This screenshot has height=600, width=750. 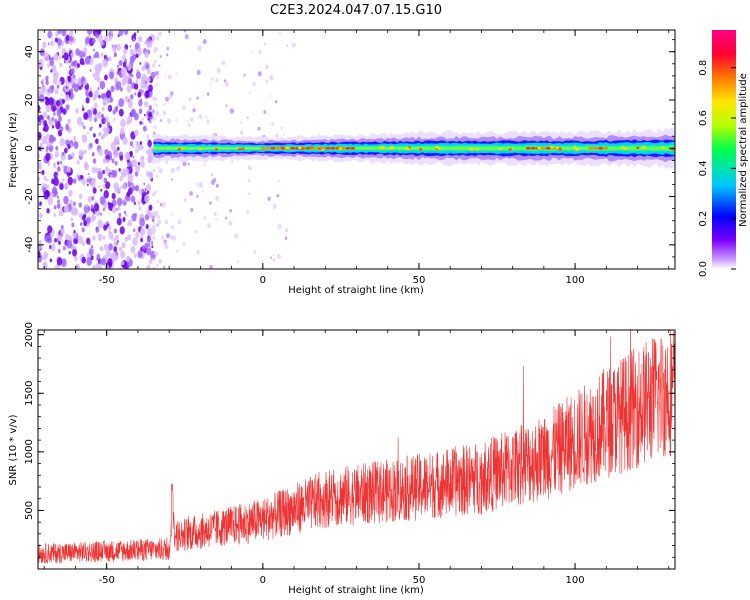 I want to click on colorbar-tick-label: 0.6, so click(x=703, y=118).